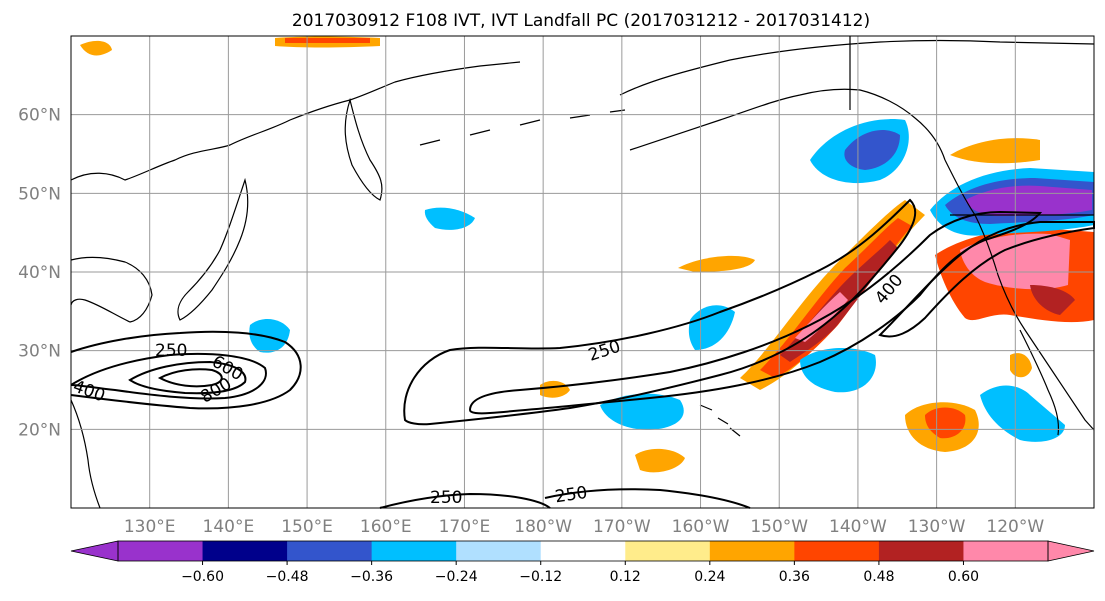 The width and height of the screenshot is (1105, 601). Describe the element at coordinates (937, 527) in the screenshot. I see `lon-label: 130°W` at that location.